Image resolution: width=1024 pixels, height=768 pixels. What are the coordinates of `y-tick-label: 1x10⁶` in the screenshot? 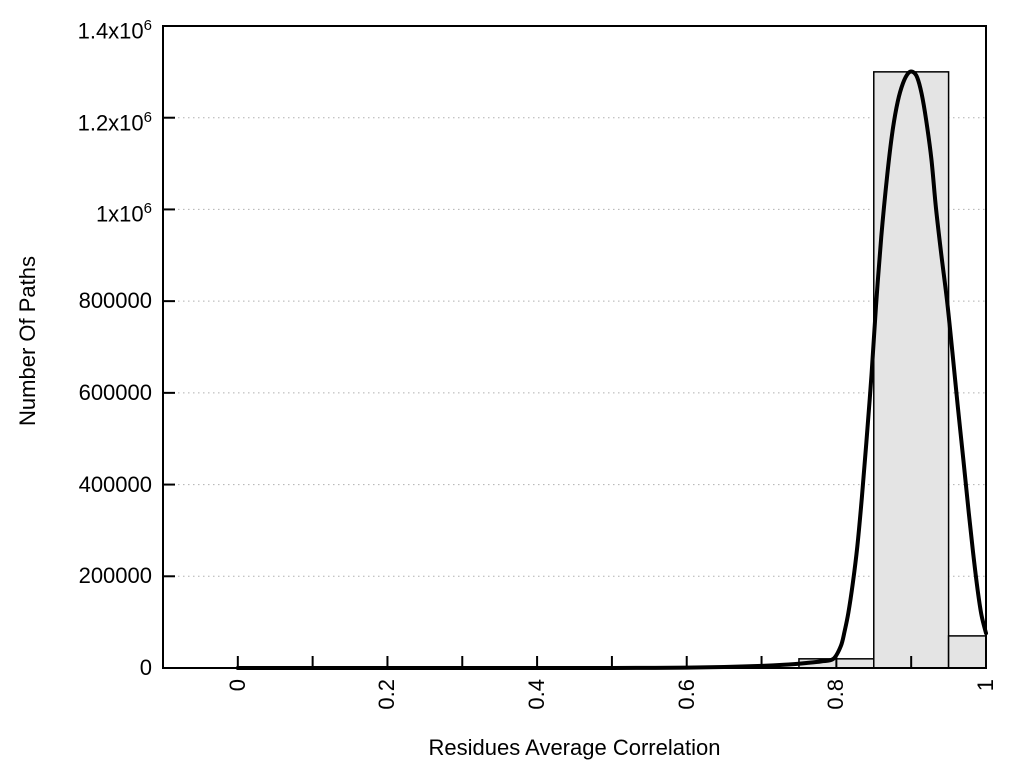 It's located at (123, 213).